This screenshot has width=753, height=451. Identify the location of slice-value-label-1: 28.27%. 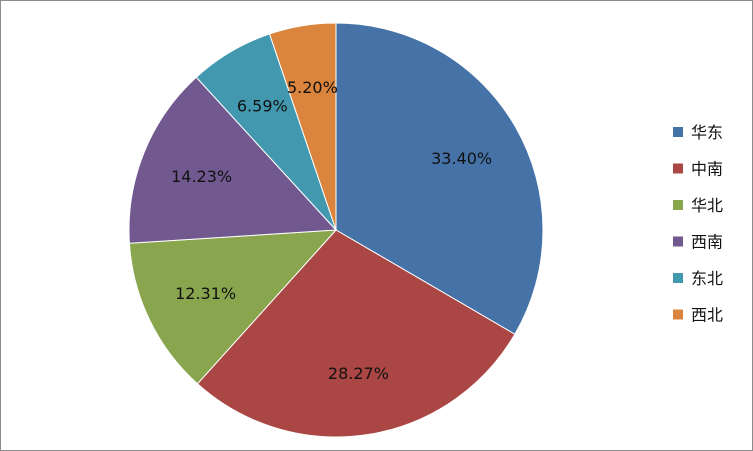
(358, 373).